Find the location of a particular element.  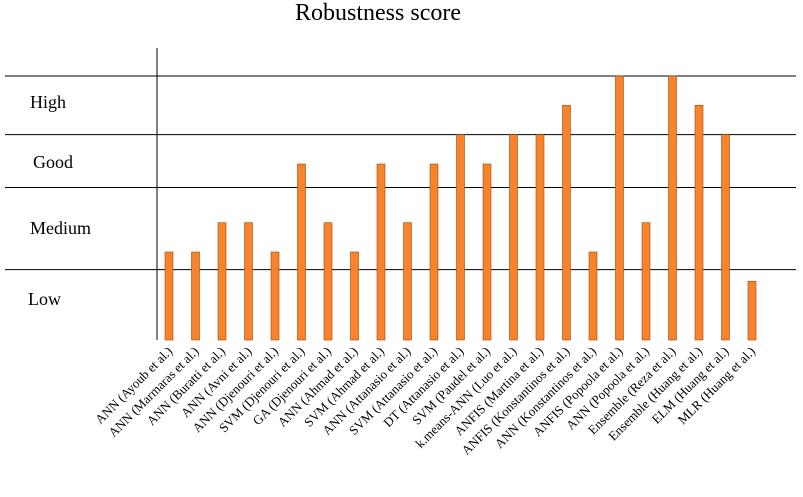

level-label-medium: Medium is located at coordinates (60, 228).